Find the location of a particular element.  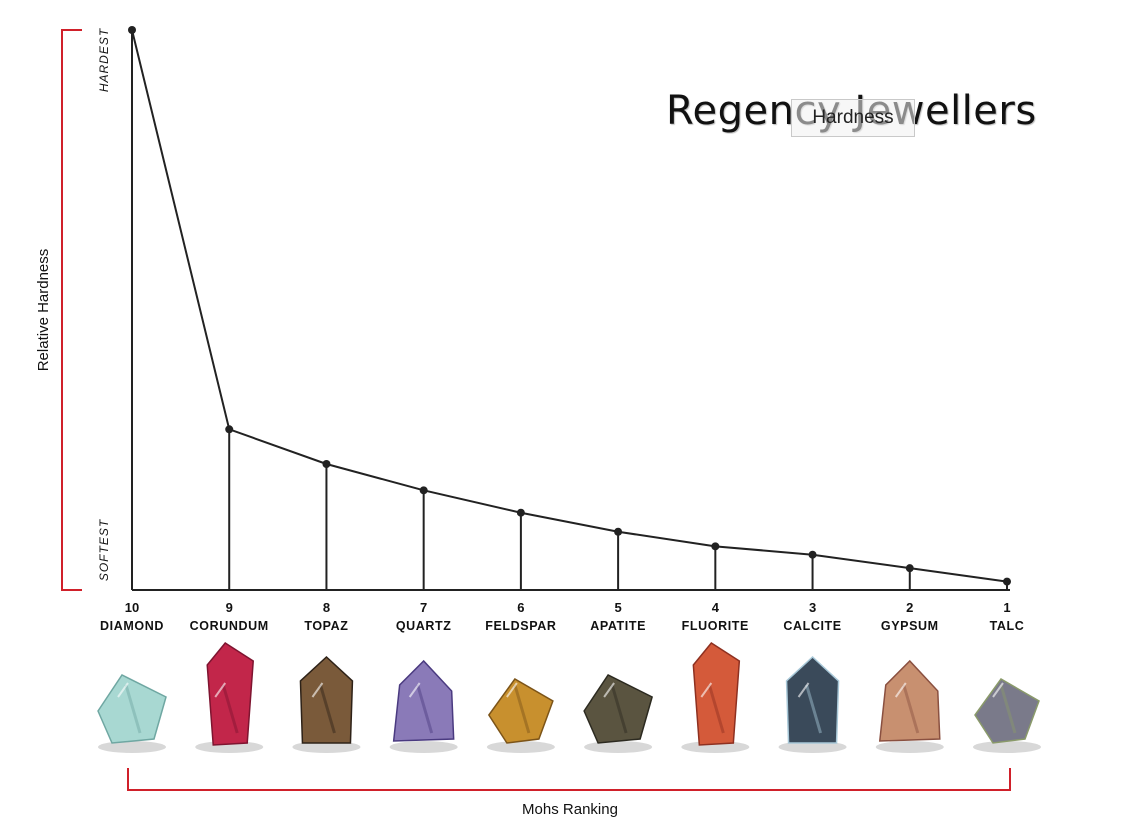

point-gypsum is located at coordinates (909, 568).